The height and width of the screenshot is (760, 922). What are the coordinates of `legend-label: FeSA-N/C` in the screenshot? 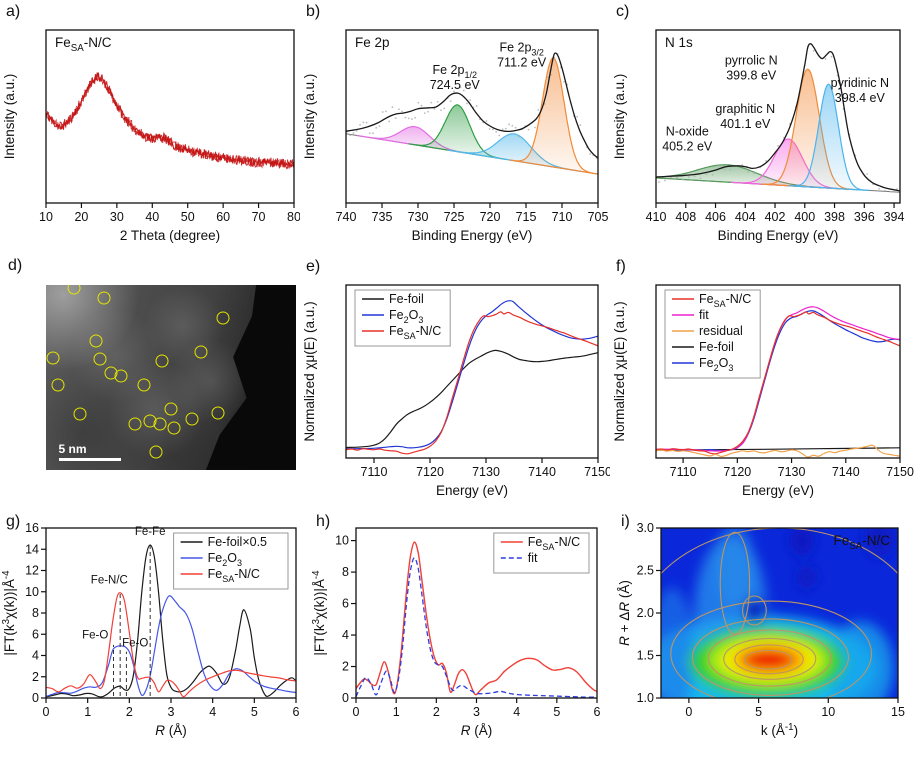 It's located at (725, 300).